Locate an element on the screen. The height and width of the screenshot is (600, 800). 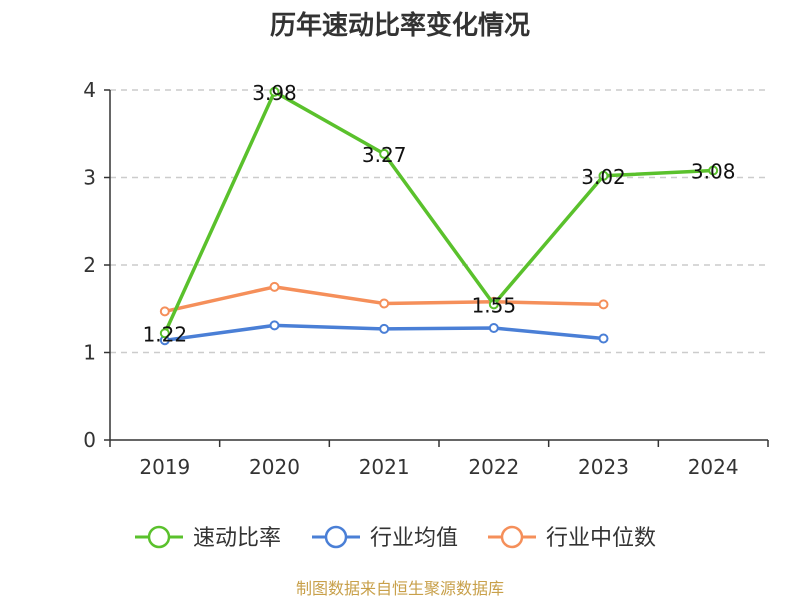
y-tick-label-1: 1 is located at coordinates (89, 353).